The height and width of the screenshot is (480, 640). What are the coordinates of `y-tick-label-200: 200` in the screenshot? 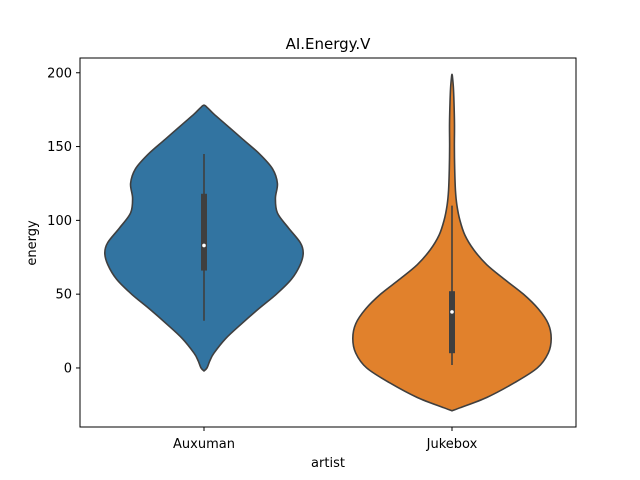 It's located at (59, 73).